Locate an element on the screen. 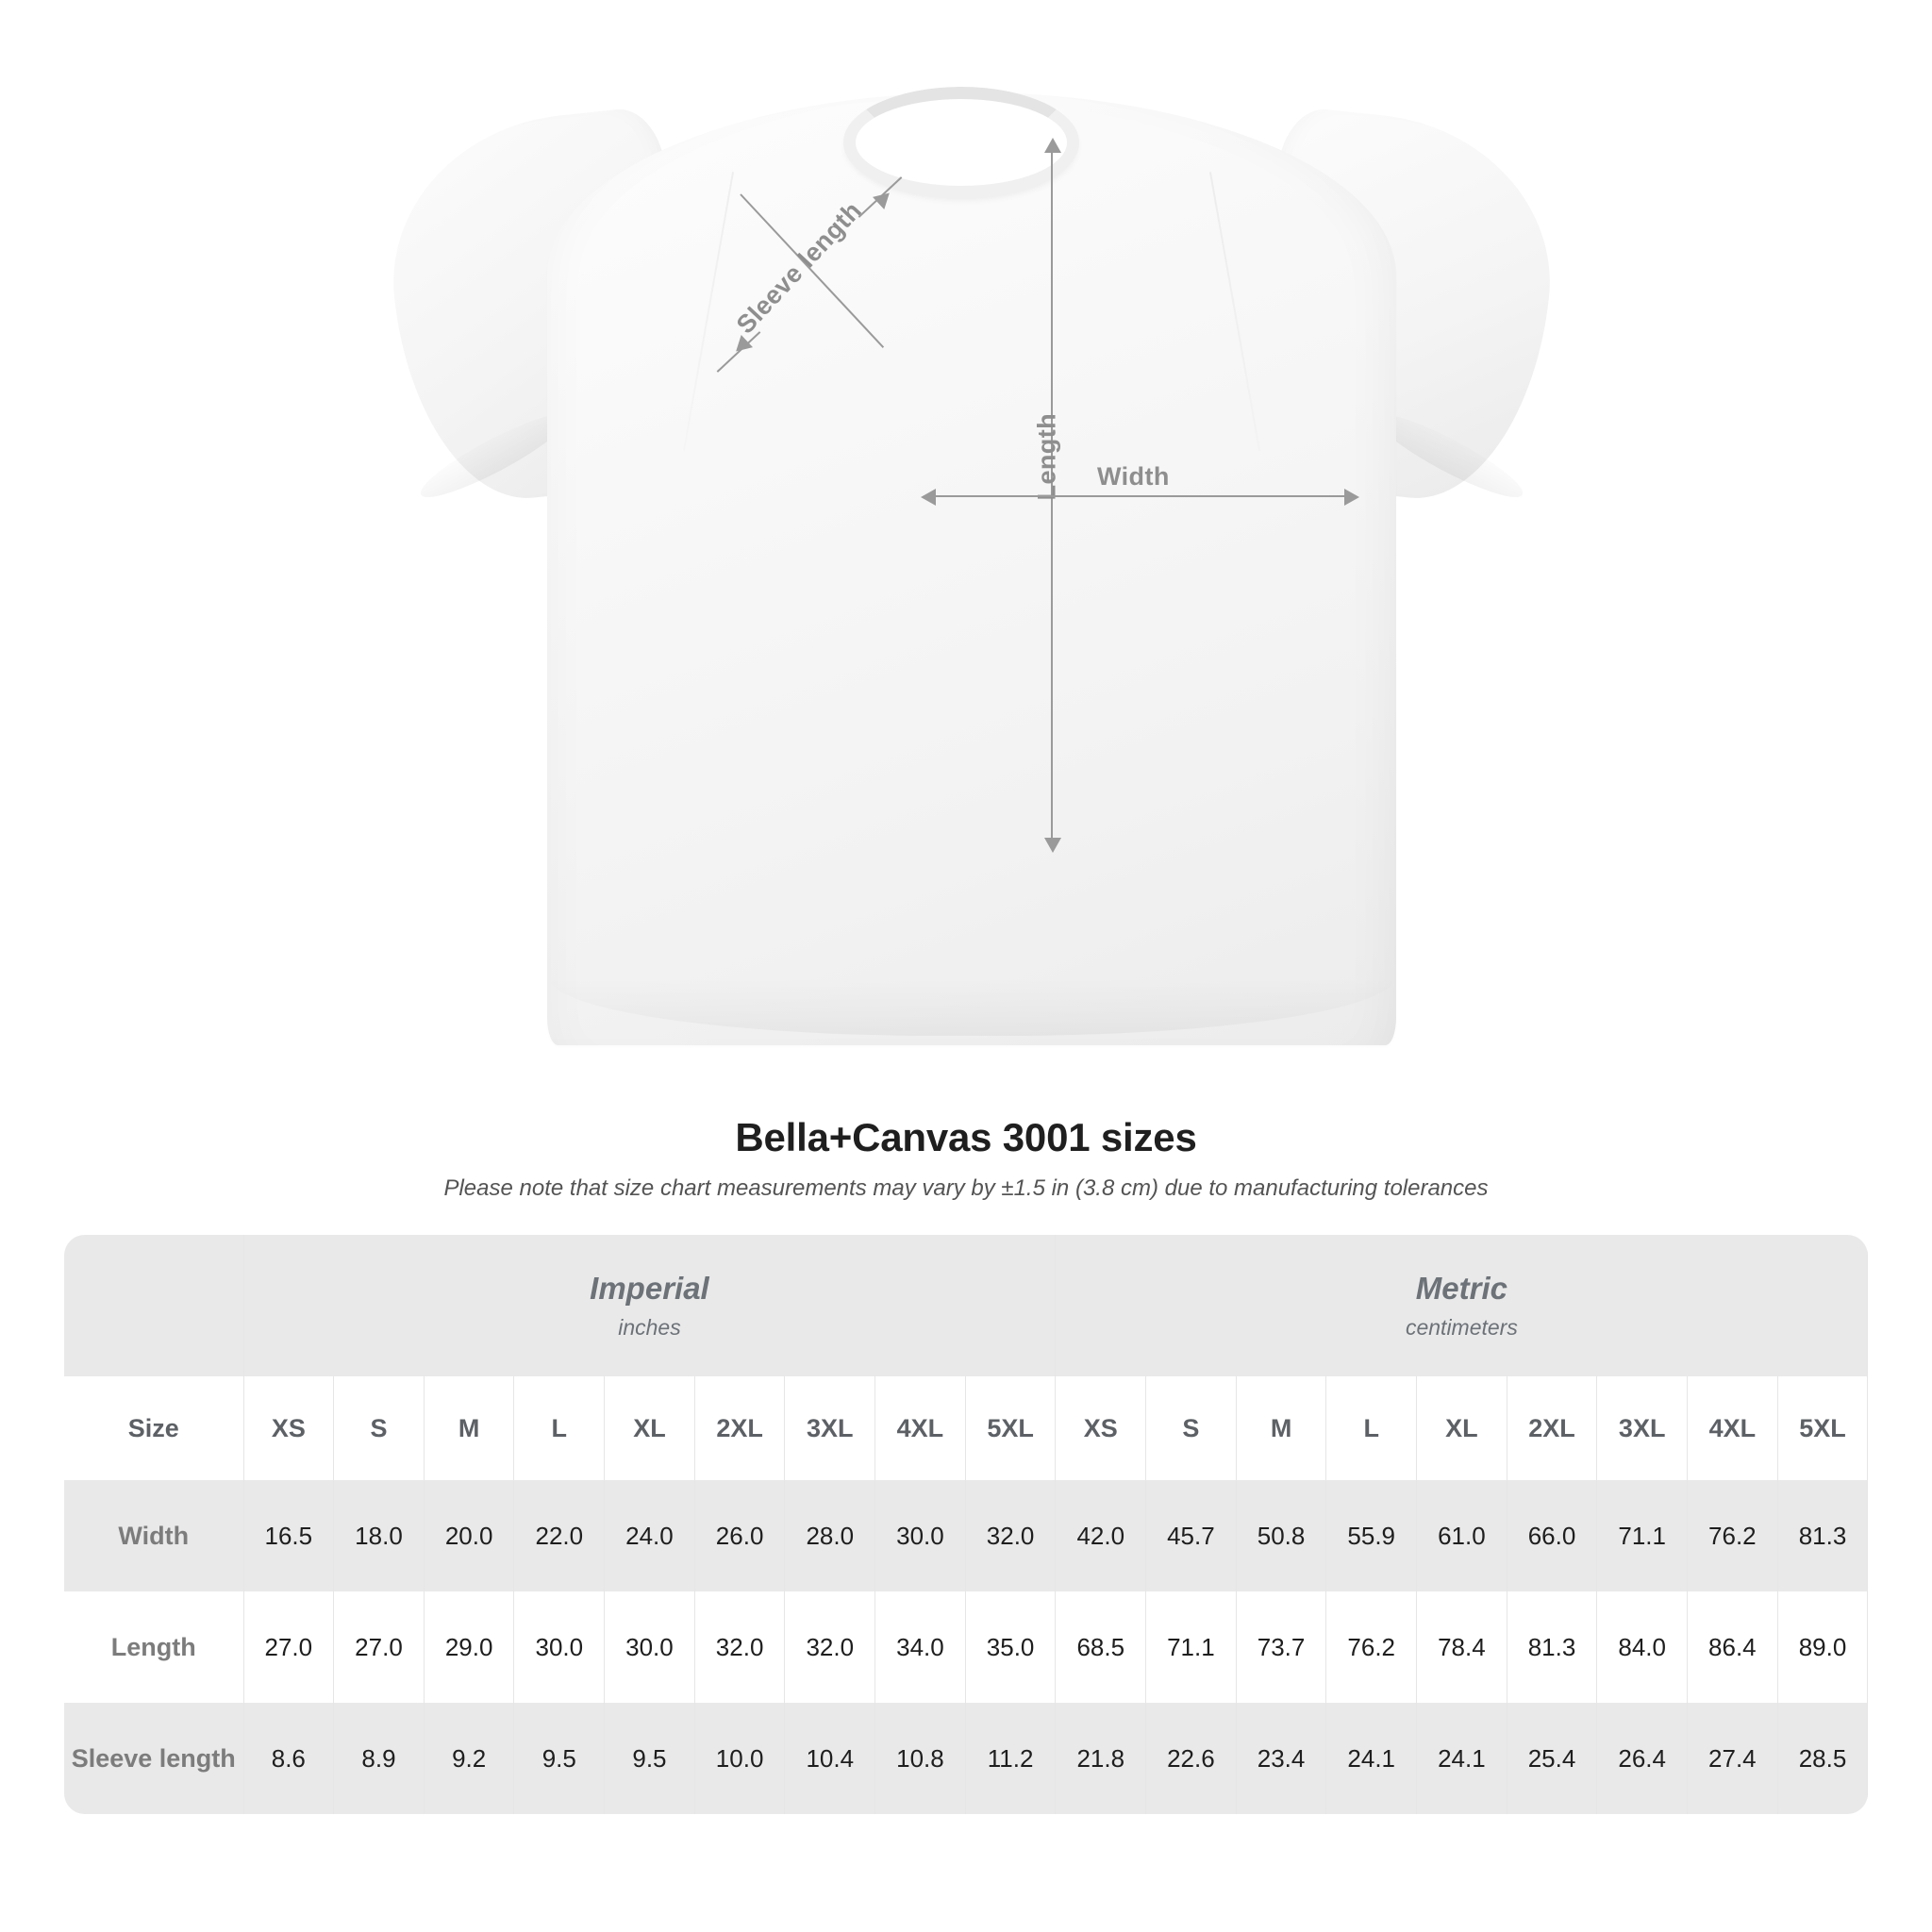 The height and width of the screenshot is (1932, 1932). cell-sleeve-length-metric-xl: 24.1 is located at coordinates (1461, 1758).